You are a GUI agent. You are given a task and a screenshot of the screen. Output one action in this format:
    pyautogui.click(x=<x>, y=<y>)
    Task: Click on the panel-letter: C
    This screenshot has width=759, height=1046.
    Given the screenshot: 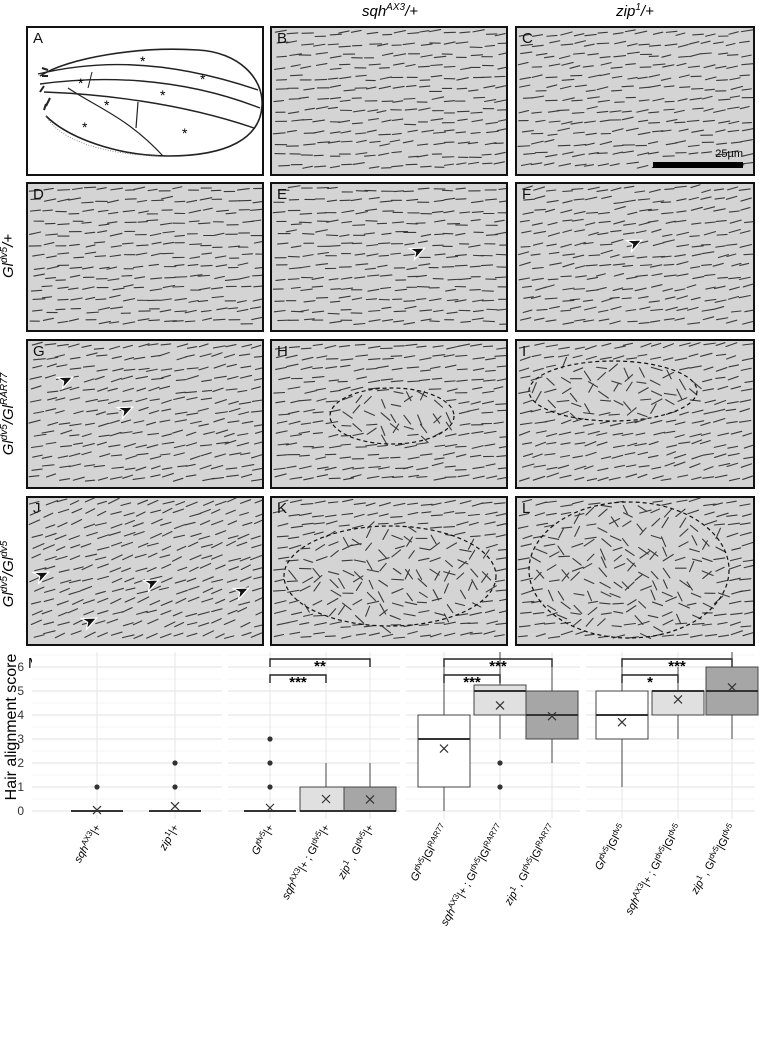 What is the action you would take?
    pyautogui.click(x=527, y=38)
    